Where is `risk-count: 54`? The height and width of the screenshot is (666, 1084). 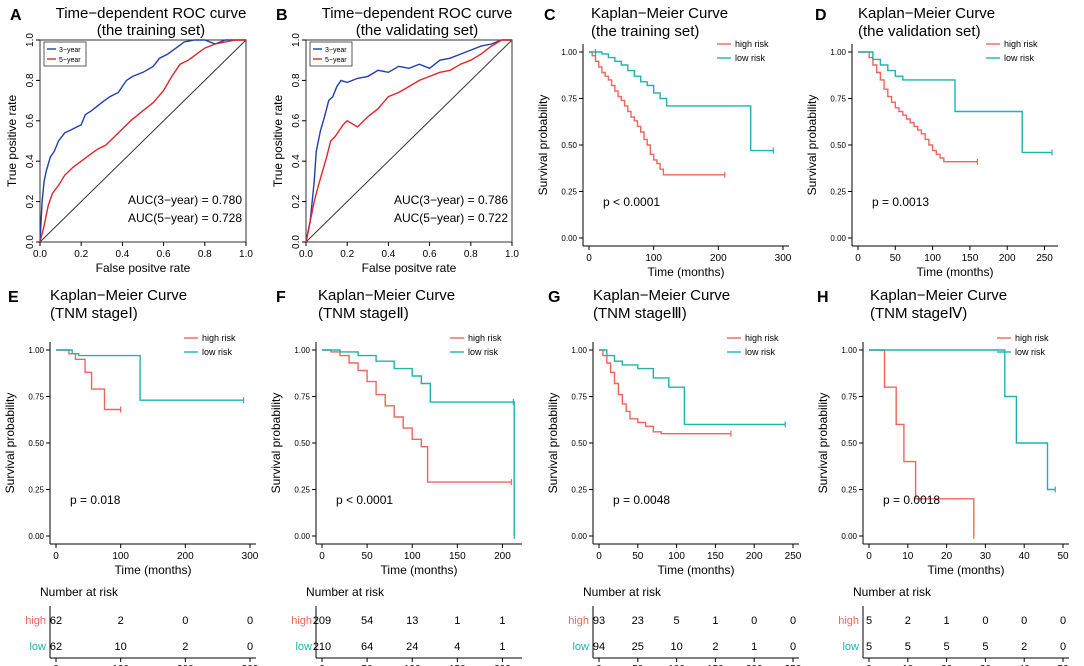 risk-count: 54 is located at coordinates (367, 621).